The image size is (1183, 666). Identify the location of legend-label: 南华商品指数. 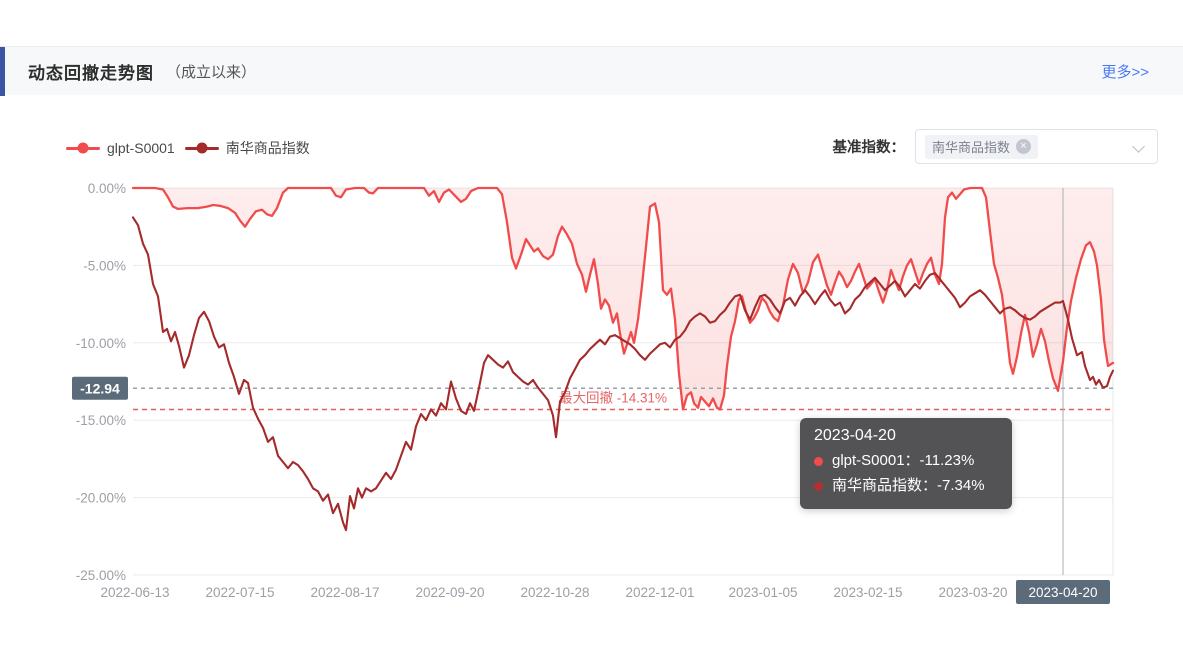
(267, 148).